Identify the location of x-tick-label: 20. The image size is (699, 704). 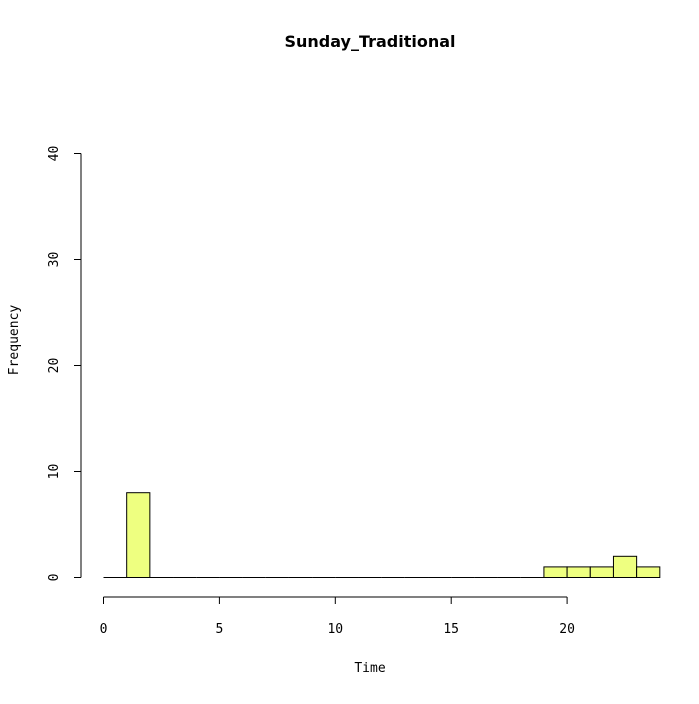
(567, 629).